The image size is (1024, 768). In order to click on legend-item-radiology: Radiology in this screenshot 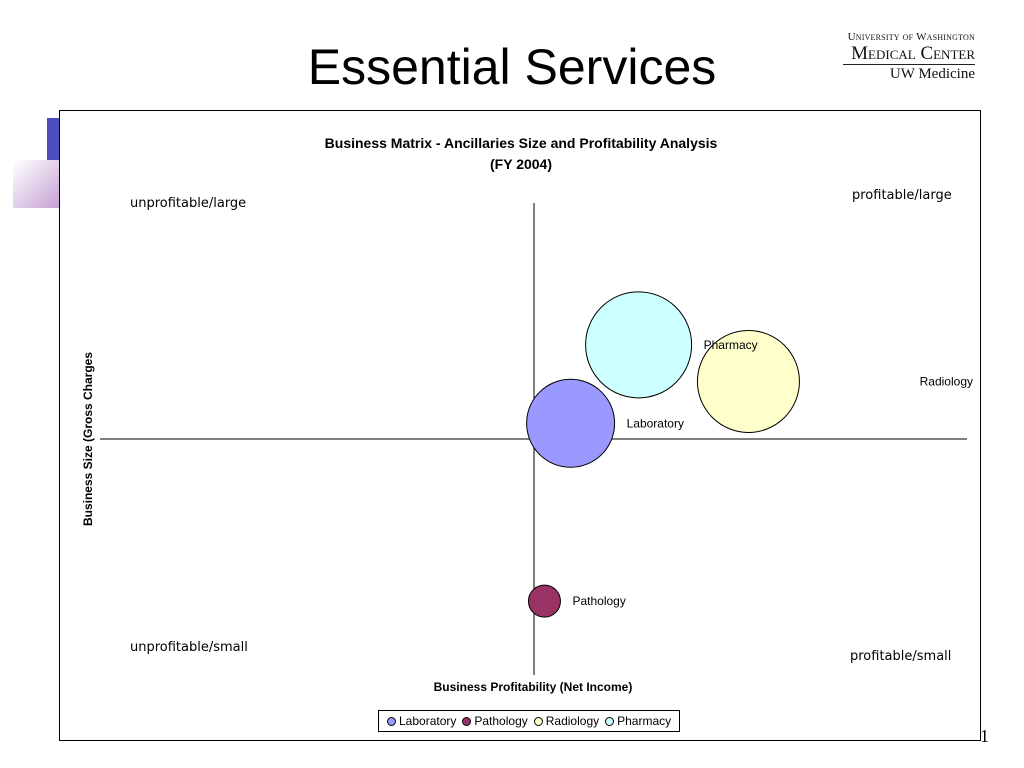, I will do `click(566, 721)`.